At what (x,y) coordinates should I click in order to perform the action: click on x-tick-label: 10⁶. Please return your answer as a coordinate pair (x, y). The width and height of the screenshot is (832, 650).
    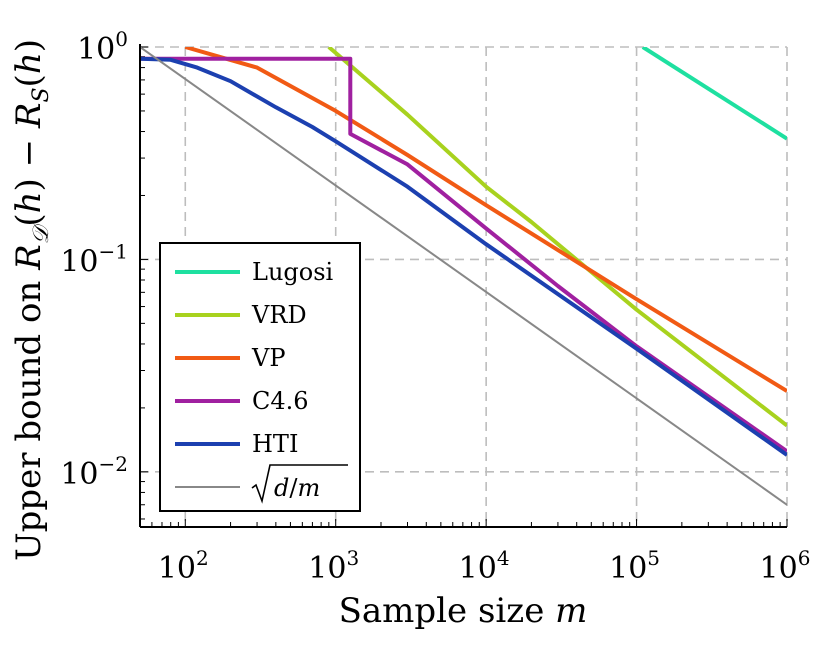
    Looking at the image, I should click on (785, 566).